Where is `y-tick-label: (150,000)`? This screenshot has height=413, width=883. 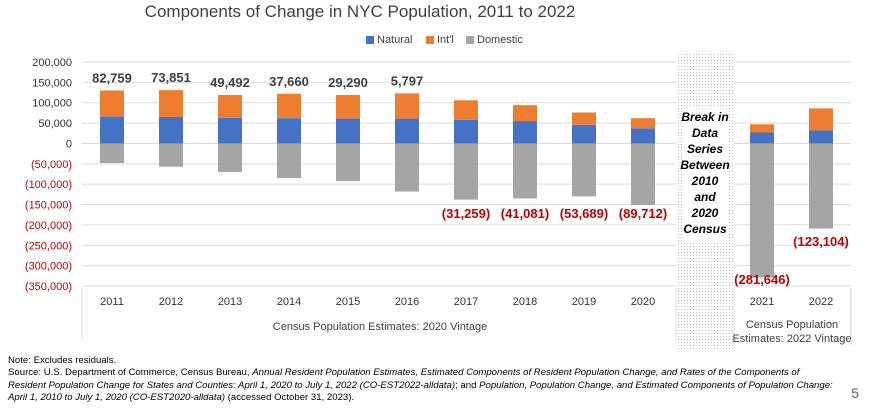
y-tick-label: (150,000) is located at coordinates (48, 206).